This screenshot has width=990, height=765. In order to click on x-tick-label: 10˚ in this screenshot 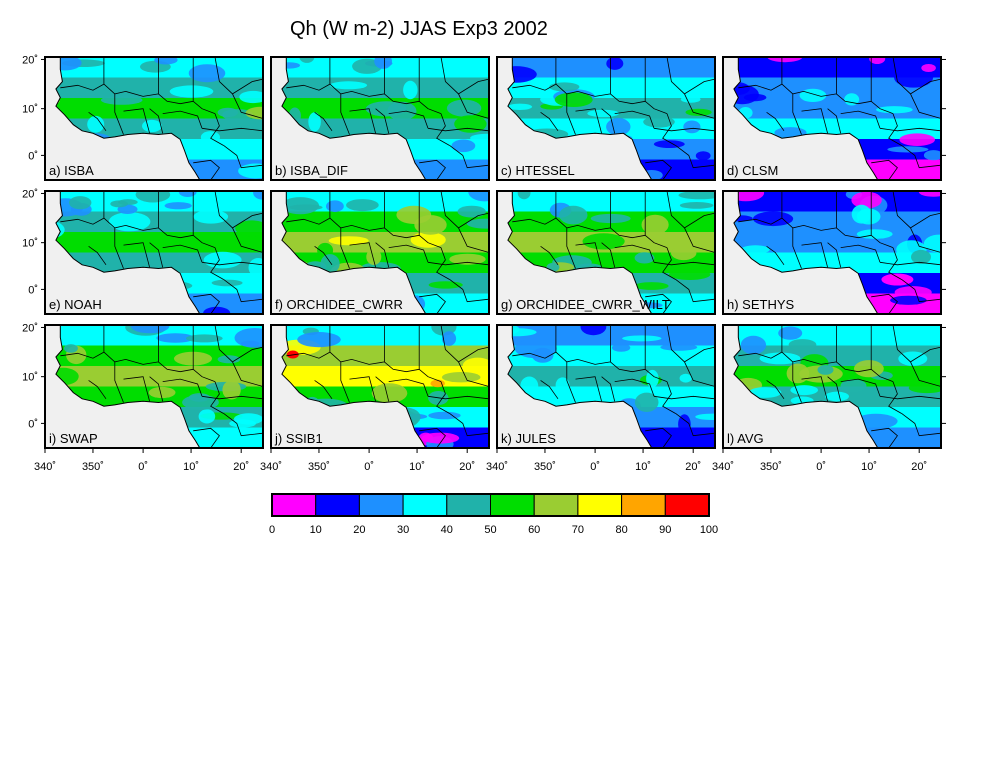, I will do `click(869, 467)`.